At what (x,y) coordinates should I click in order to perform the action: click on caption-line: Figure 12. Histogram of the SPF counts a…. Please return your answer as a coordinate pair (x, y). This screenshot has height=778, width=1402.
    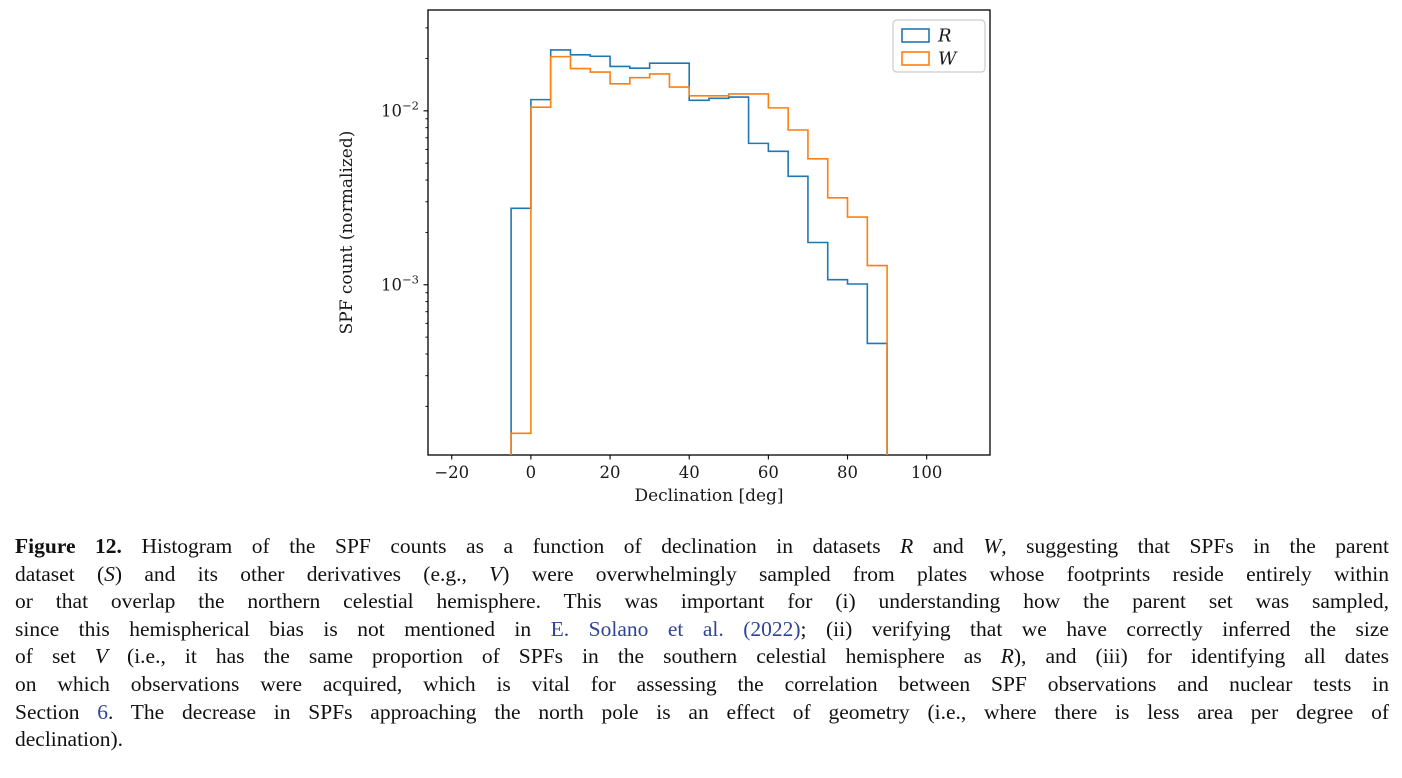
    Looking at the image, I should click on (702, 547).